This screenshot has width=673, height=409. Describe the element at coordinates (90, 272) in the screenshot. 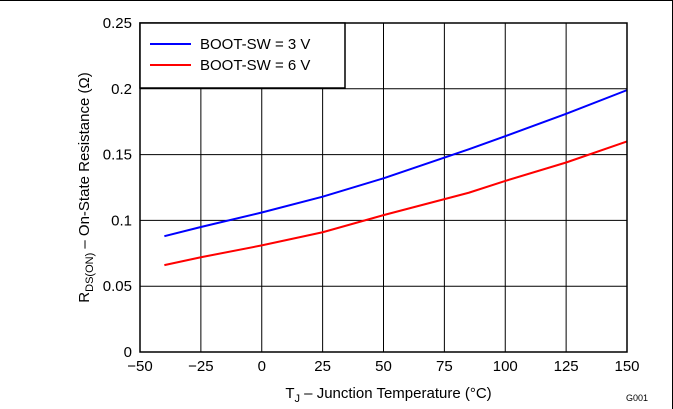

I see `y-axis-title-subscript: DS(ON)` at that location.